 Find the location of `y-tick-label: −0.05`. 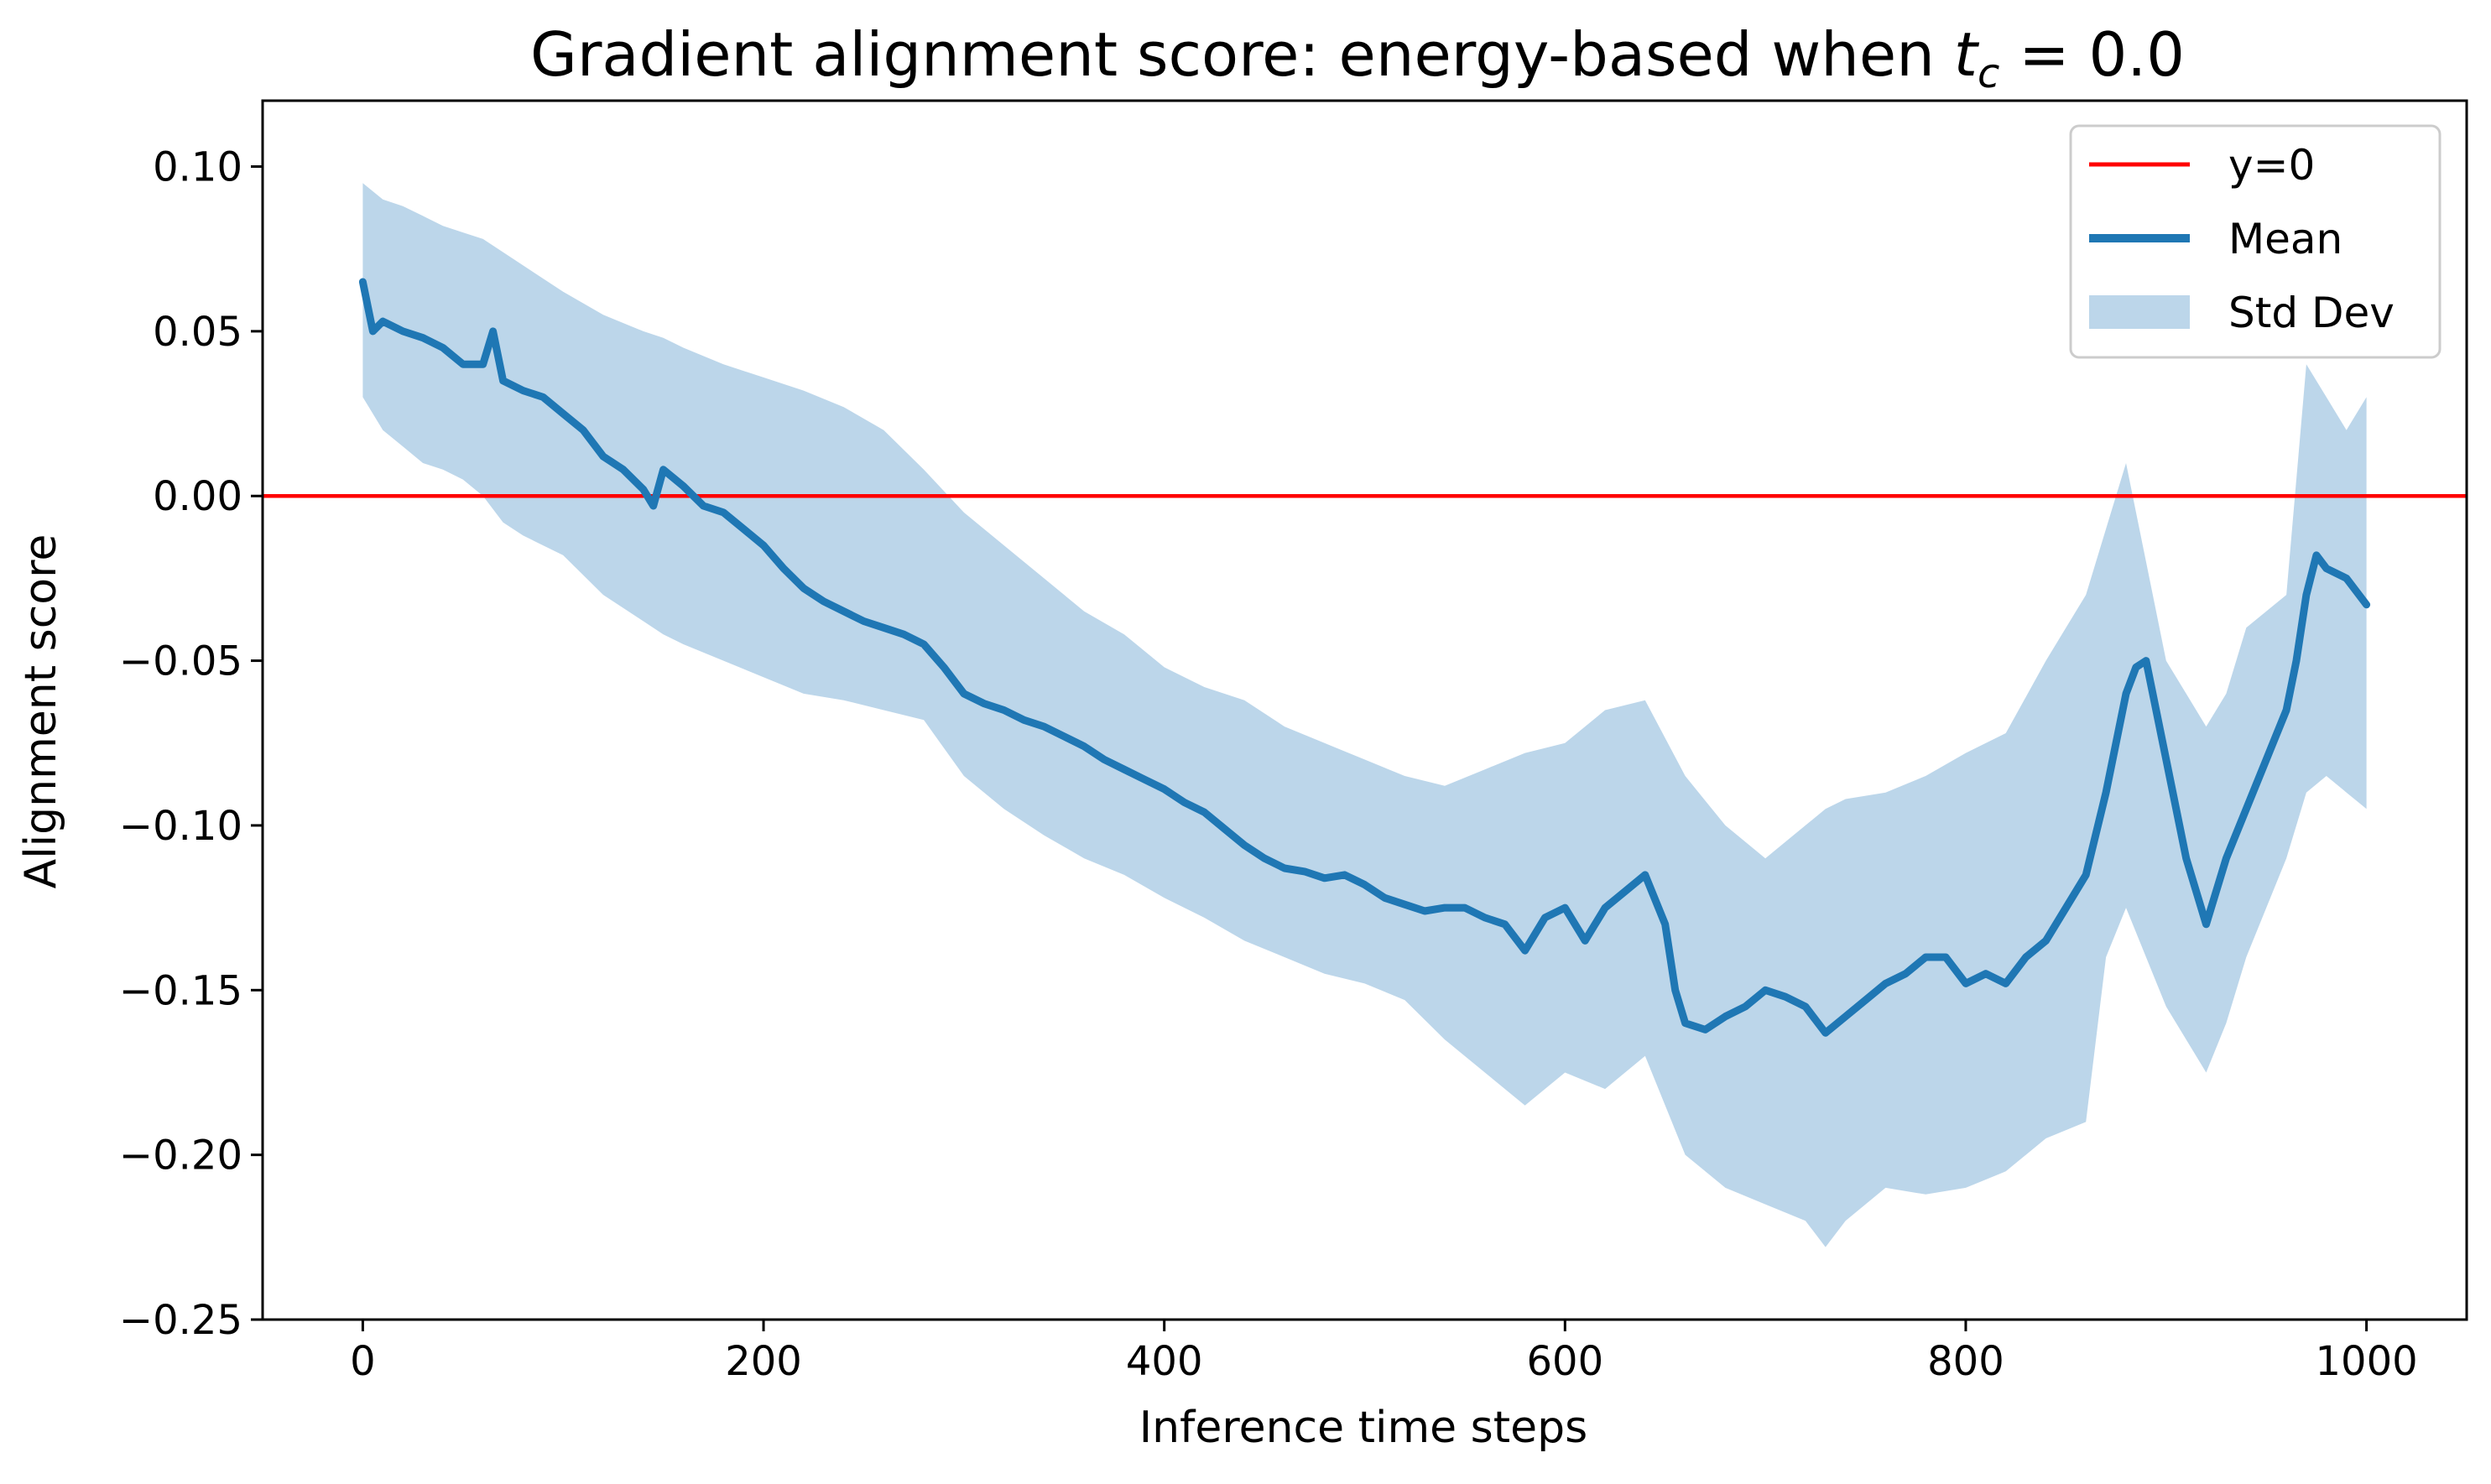

y-tick-label: −0.05 is located at coordinates (180, 661).